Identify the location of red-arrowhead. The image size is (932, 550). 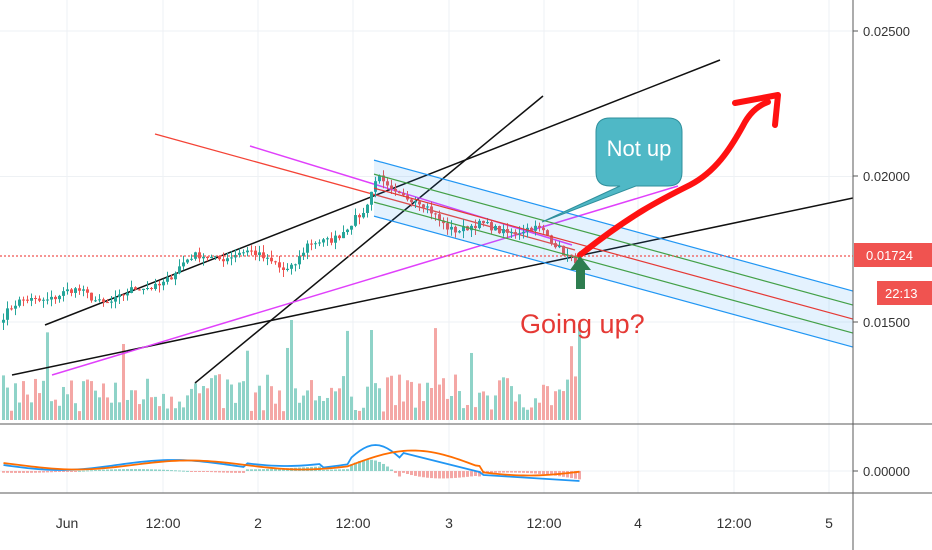
(756, 110).